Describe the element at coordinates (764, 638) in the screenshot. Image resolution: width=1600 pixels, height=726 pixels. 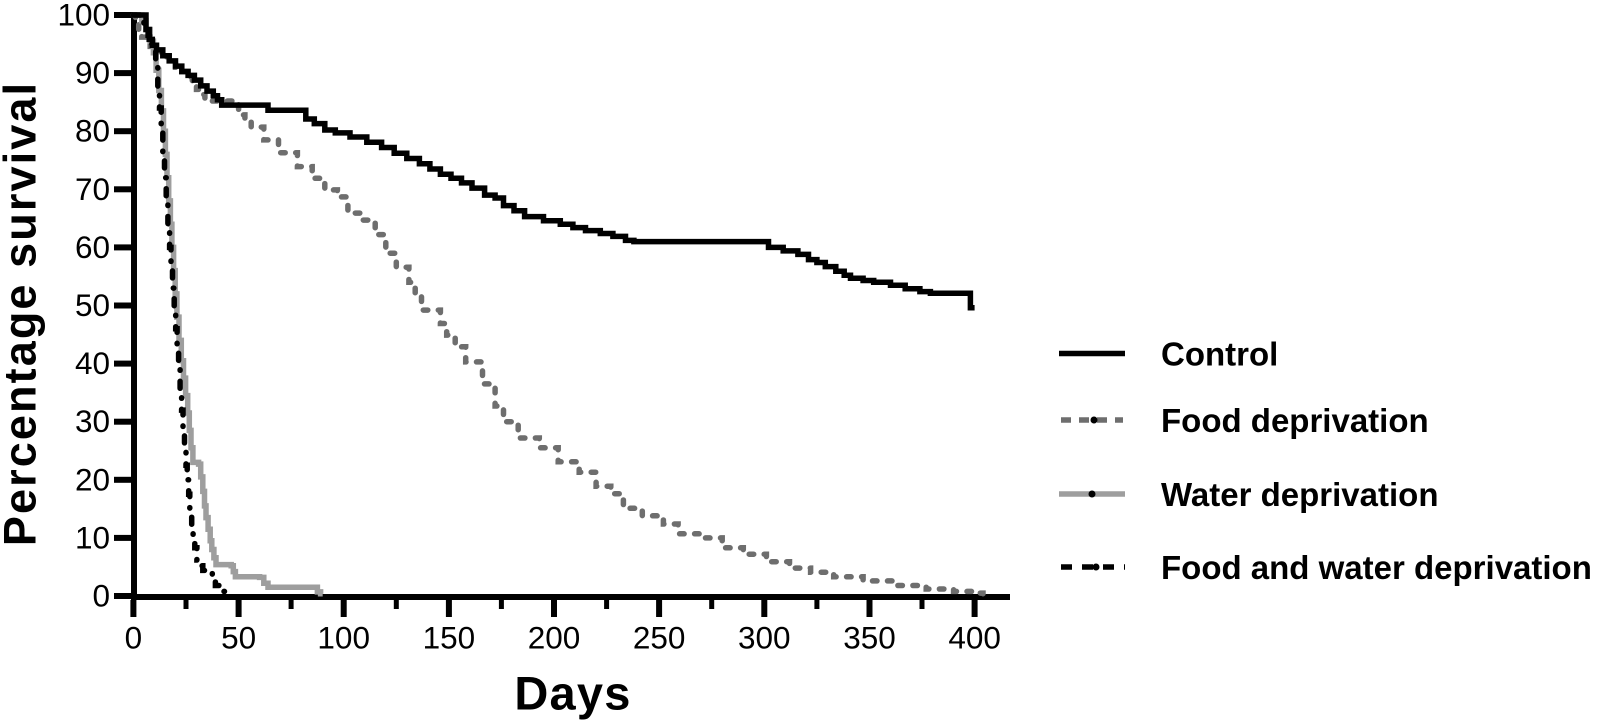
I see `svg-text: 300` at that location.